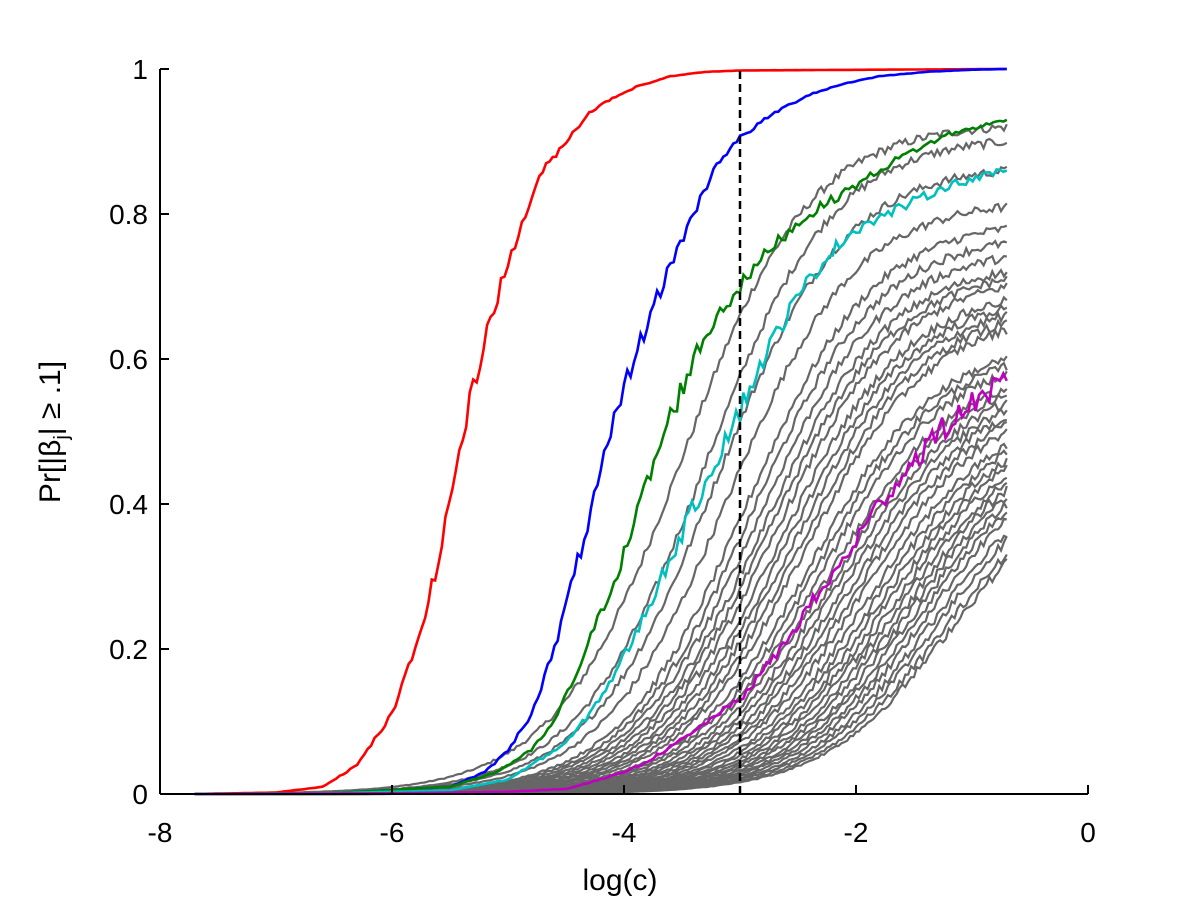 The image size is (1200, 901). I want to click on y-tick-label: 0.2, so click(128, 649).